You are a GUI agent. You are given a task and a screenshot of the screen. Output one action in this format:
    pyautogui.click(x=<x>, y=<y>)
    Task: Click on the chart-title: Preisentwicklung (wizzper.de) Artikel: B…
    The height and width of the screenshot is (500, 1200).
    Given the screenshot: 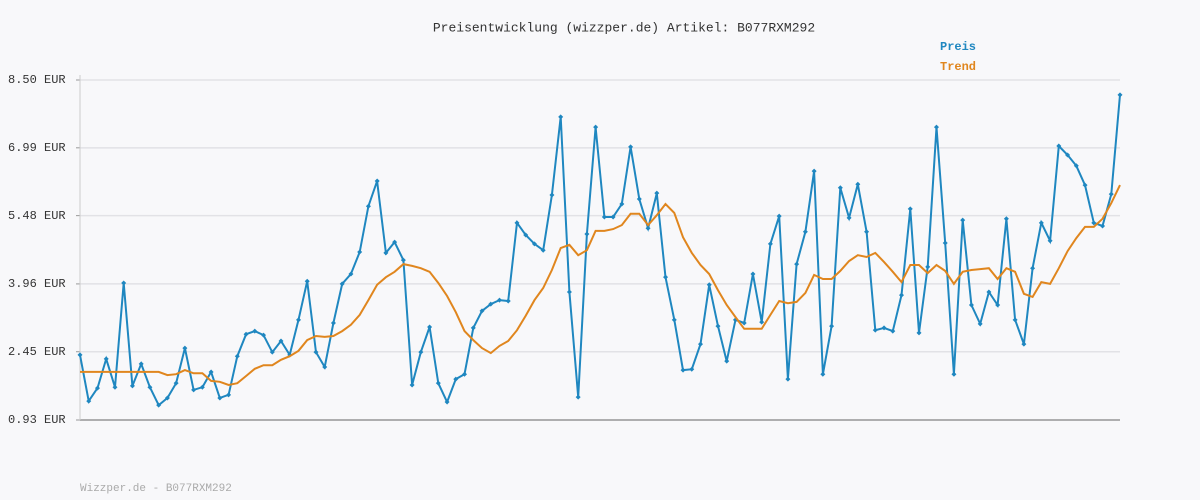 What is the action you would take?
    pyautogui.click(x=624, y=27)
    